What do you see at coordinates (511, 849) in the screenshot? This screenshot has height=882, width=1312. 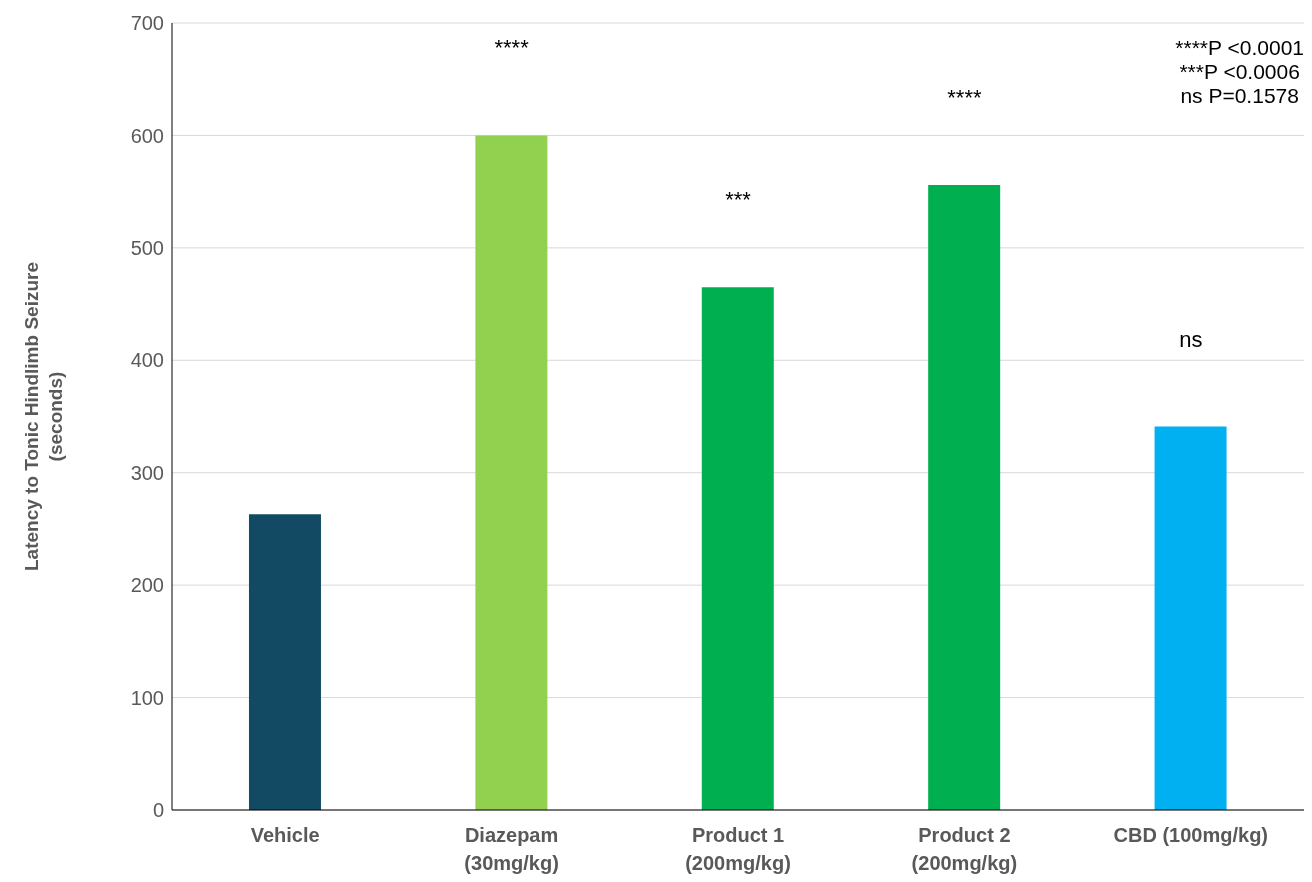 I see `x-tick-label: Diazepam (30mg/kg)` at bounding box center [511, 849].